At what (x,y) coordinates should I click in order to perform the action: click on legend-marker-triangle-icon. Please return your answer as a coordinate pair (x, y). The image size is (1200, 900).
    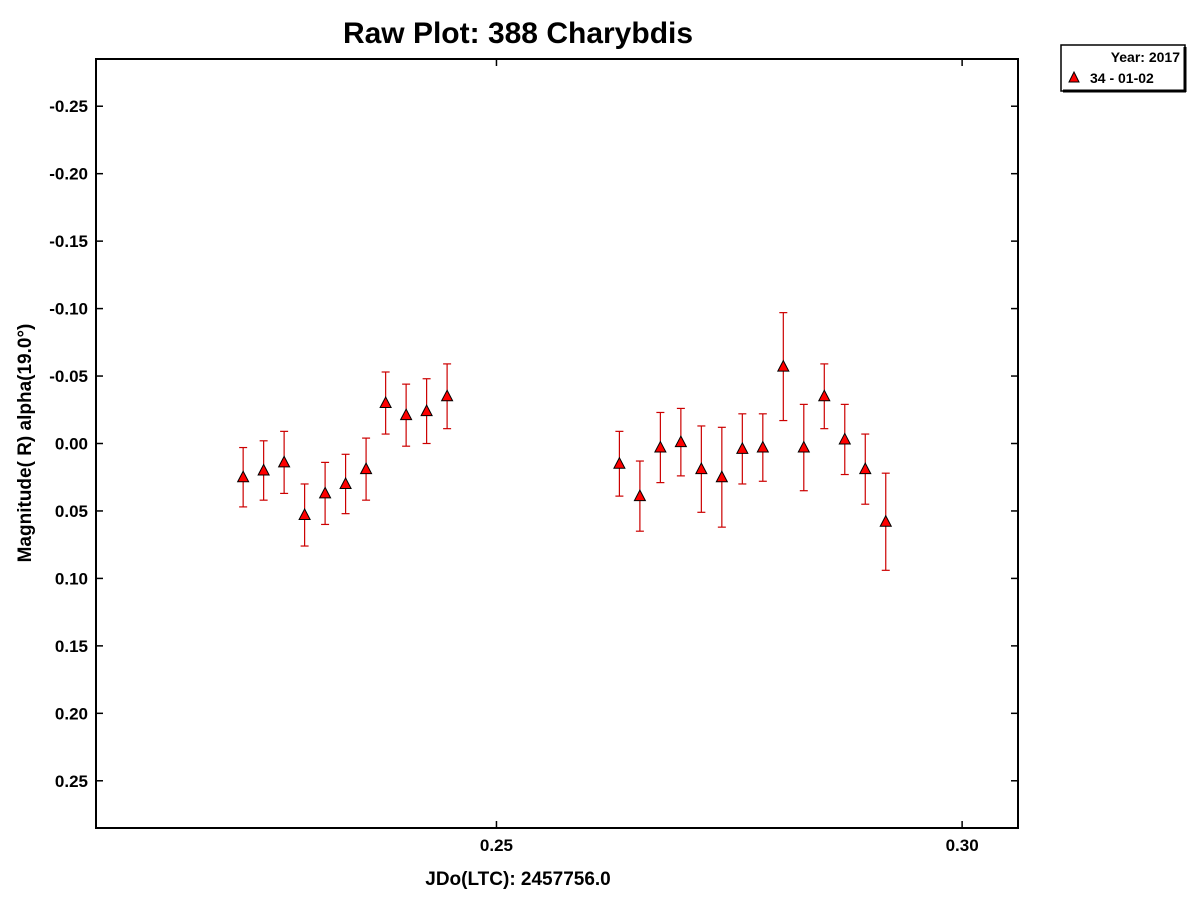
    Looking at the image, I should click on (1074, 76).